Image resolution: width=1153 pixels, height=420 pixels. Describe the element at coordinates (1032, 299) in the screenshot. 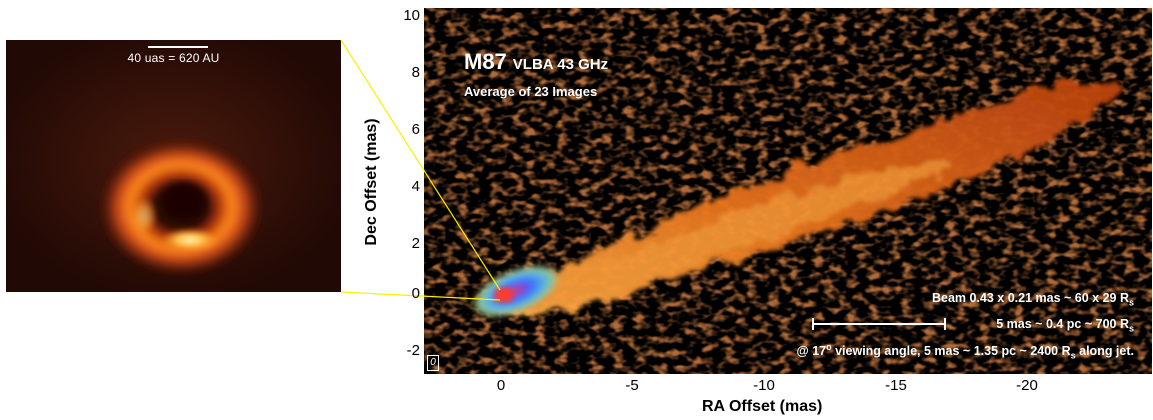

I see `beam-note: Beam 0.43 x 0.21 mas ~ 60 x 29 Rs` at that location.